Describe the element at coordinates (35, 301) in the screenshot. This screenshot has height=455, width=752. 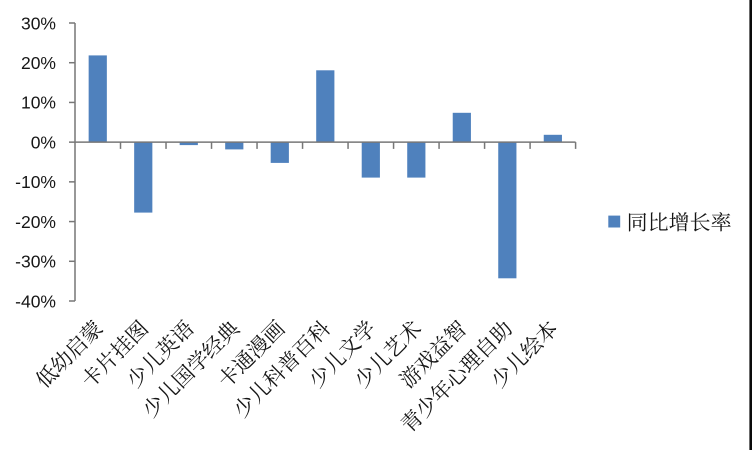
I see `svg-text: -40%` at that location.